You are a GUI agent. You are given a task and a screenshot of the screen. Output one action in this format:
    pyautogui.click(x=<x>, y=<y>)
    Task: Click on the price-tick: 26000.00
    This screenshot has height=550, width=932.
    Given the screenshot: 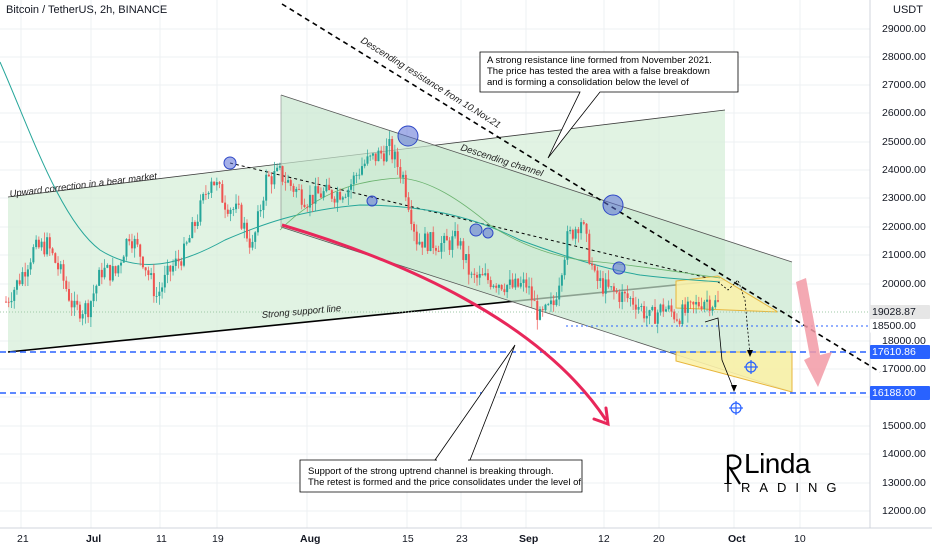 What is the action you would take?
    pyautogui.click(x=904, y=113)
    